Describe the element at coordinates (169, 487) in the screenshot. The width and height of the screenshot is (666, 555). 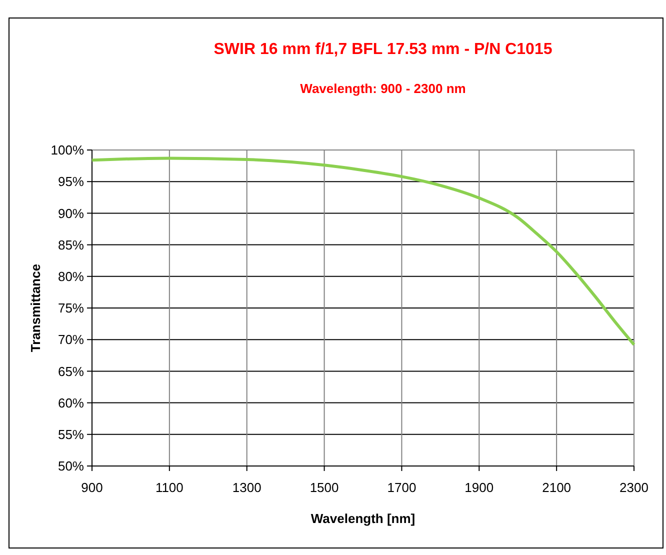
I see `x-tick-label: 1100` at that location.